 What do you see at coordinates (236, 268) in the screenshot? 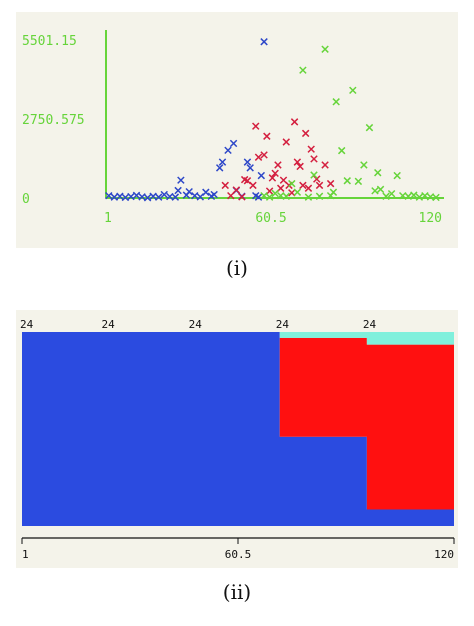
I see `caption-i: (i)` at bounding box center [236, 268].